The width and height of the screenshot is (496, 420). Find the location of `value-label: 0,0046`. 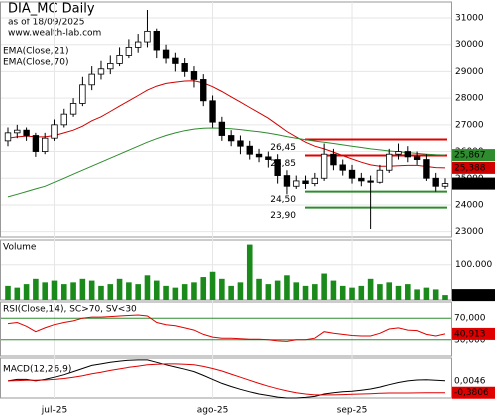

value-label: 0,0046 is located at coordinates (470, 381).